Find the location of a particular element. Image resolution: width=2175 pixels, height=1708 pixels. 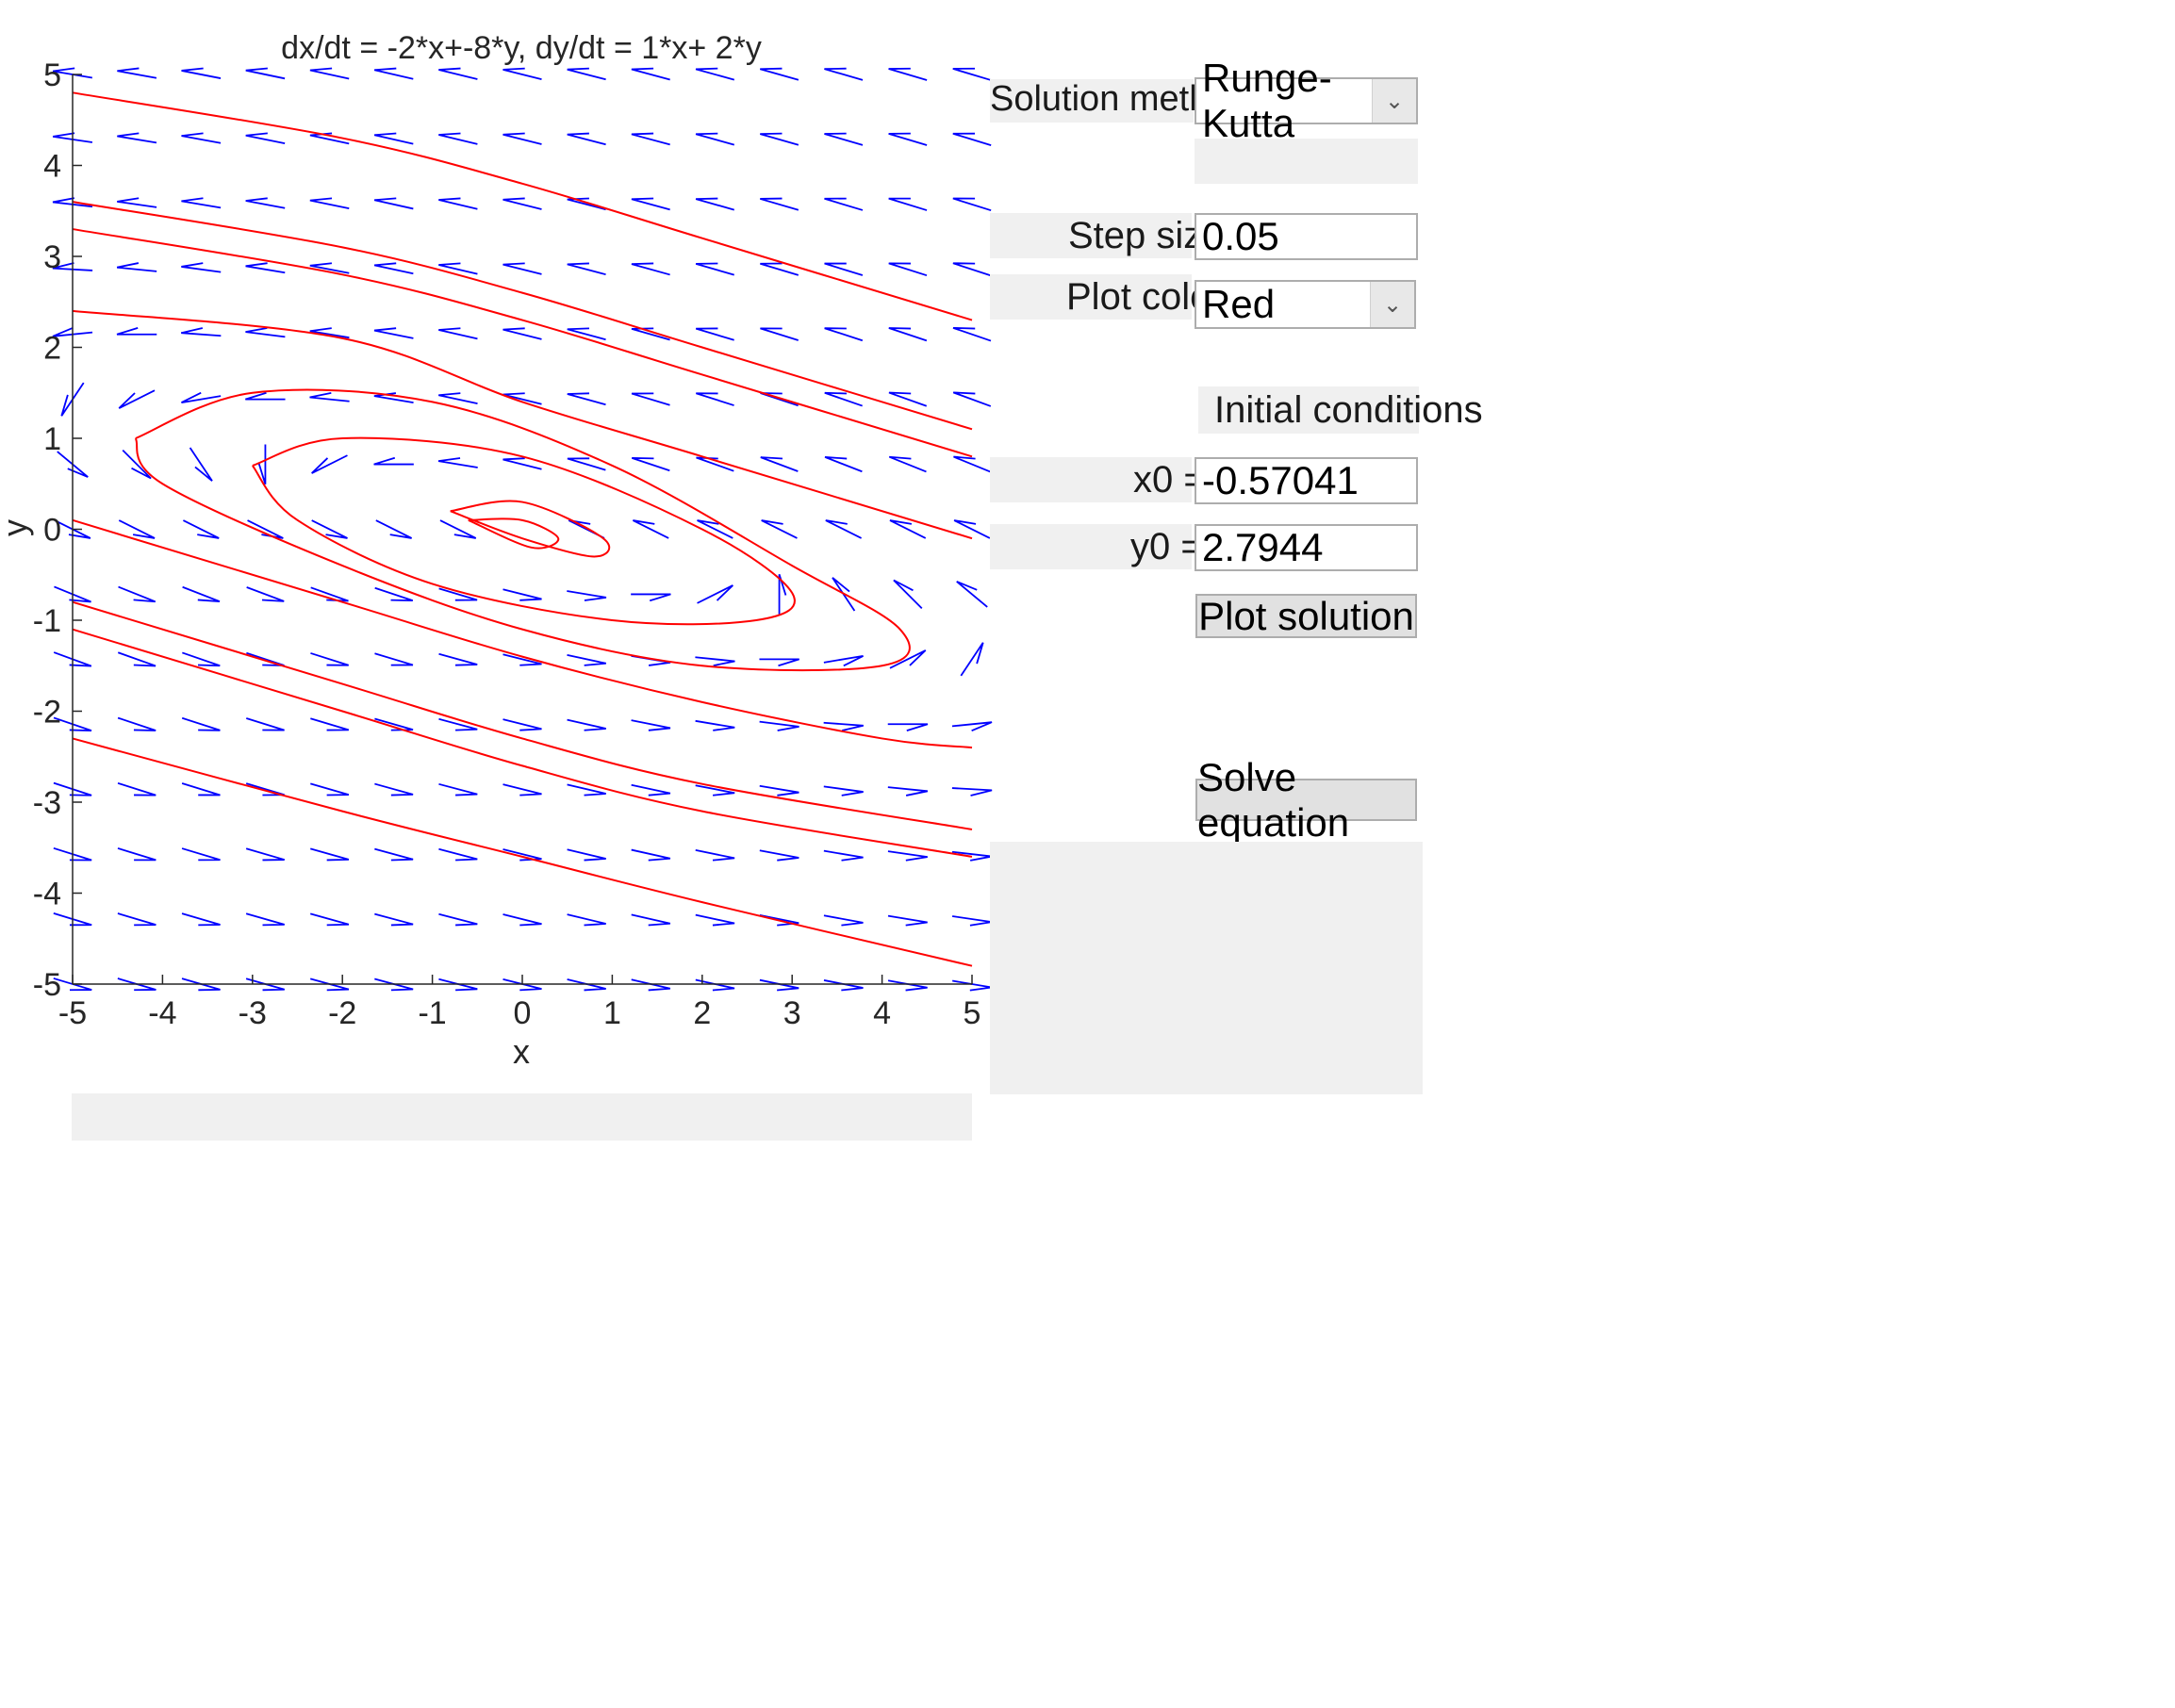

method-info-panel is located at coordinates (1306, 162).